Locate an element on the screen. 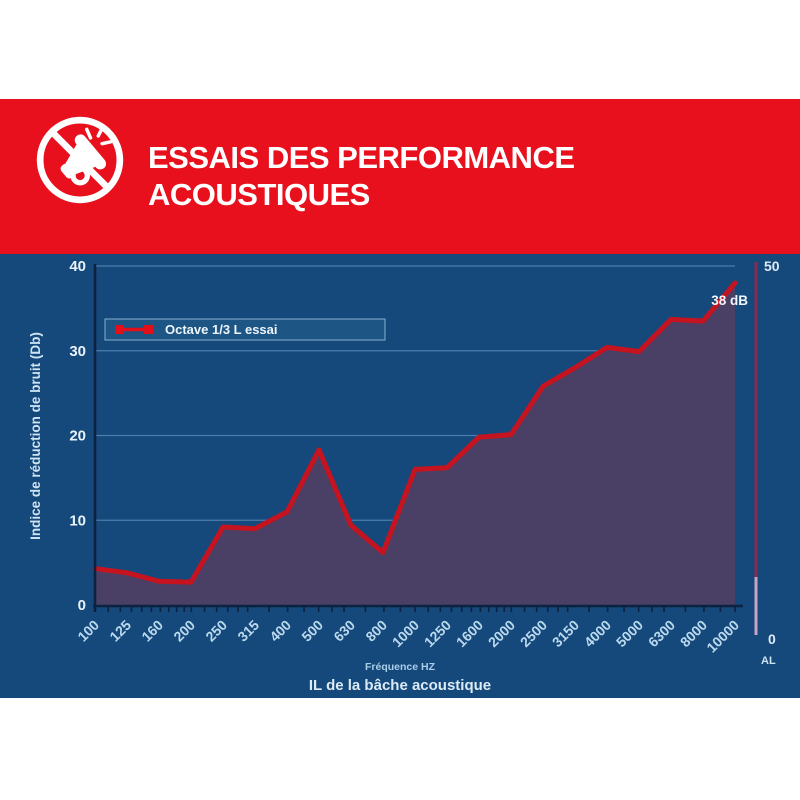  y-tick-label: 40 is located at coordinates (77, 266).